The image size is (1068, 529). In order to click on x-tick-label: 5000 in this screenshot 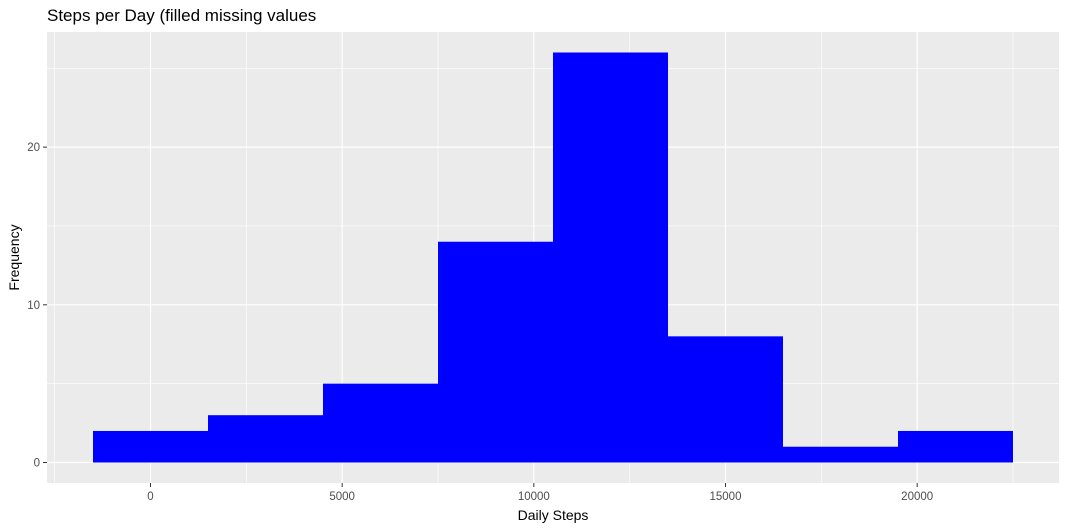, I will do `click(342, 497)`.